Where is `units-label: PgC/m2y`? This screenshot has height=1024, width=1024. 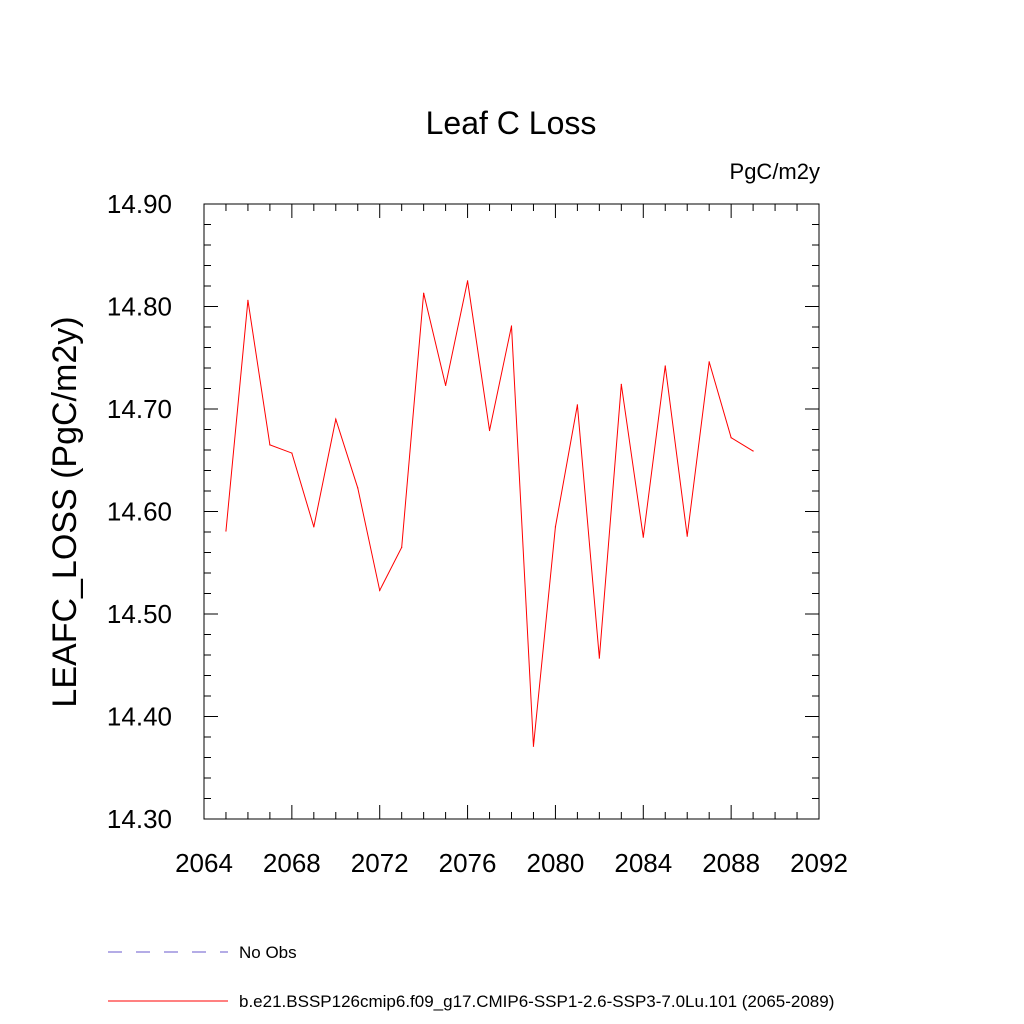
units-label: PgC/m2y is located at coordinates (775, 171).